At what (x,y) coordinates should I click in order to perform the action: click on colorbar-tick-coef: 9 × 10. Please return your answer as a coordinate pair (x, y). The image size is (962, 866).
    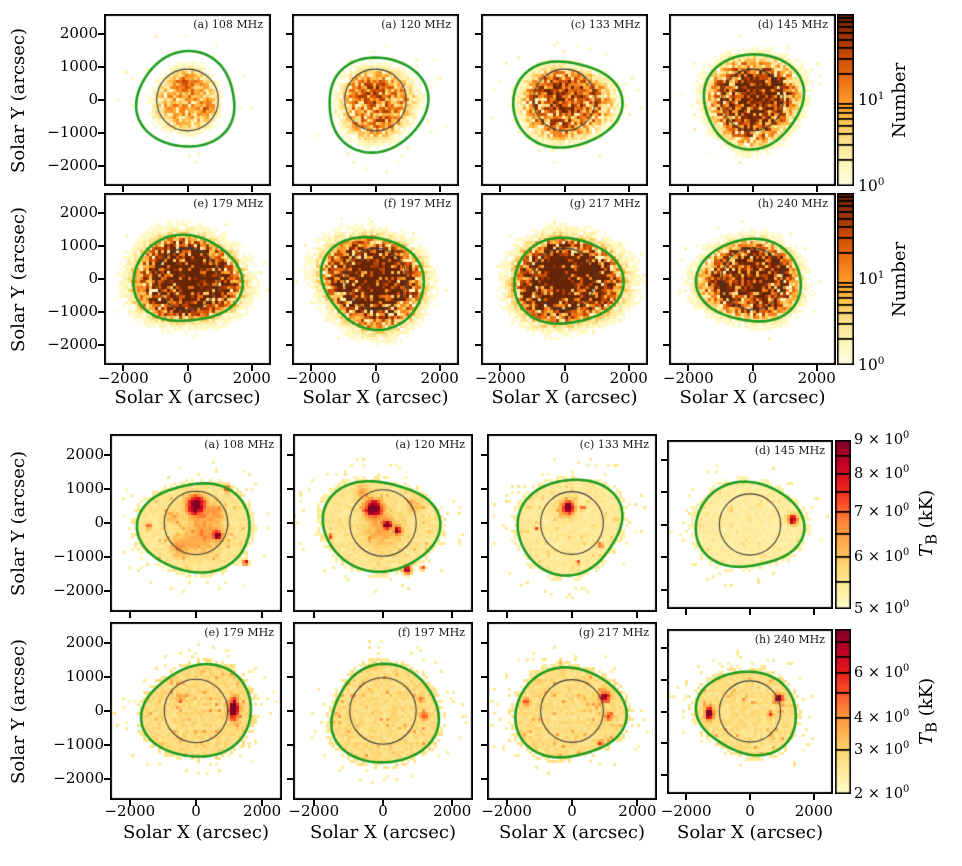
    Looking at the image, I should click on (879, 439).